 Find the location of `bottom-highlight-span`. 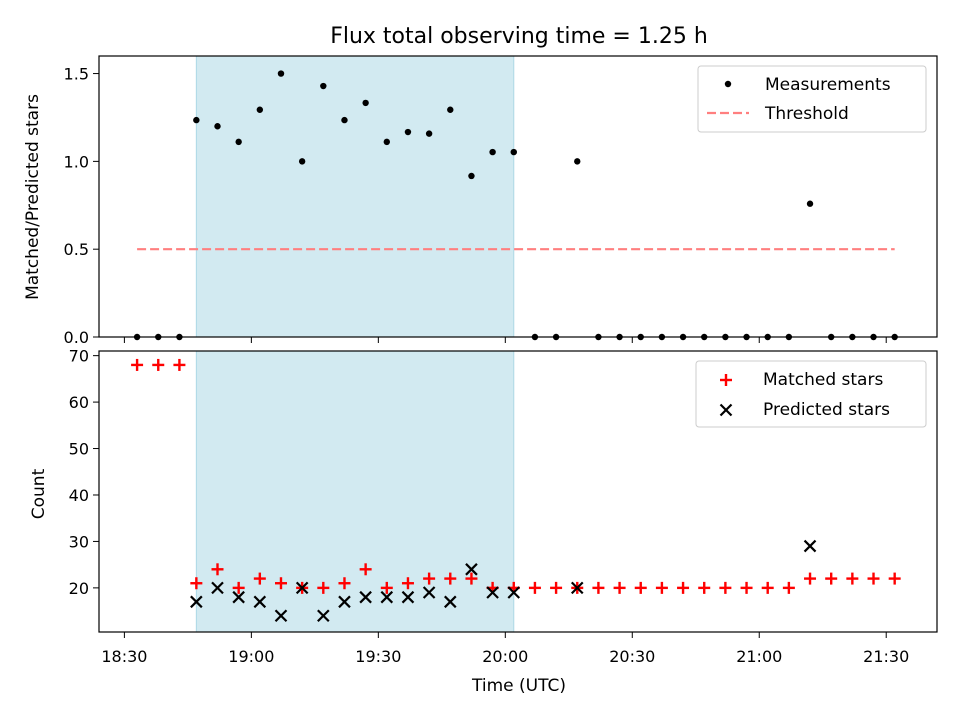

bottom-highlight-span is located at coordinates (355, 491).